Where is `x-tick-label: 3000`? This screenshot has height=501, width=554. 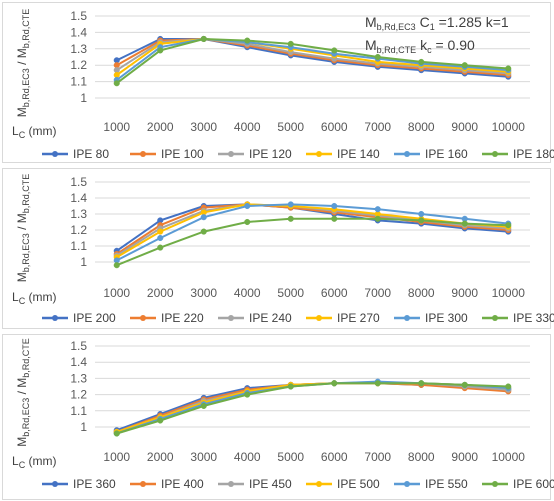
x-tick-label: 3000 is located at coordinates (203, 293).